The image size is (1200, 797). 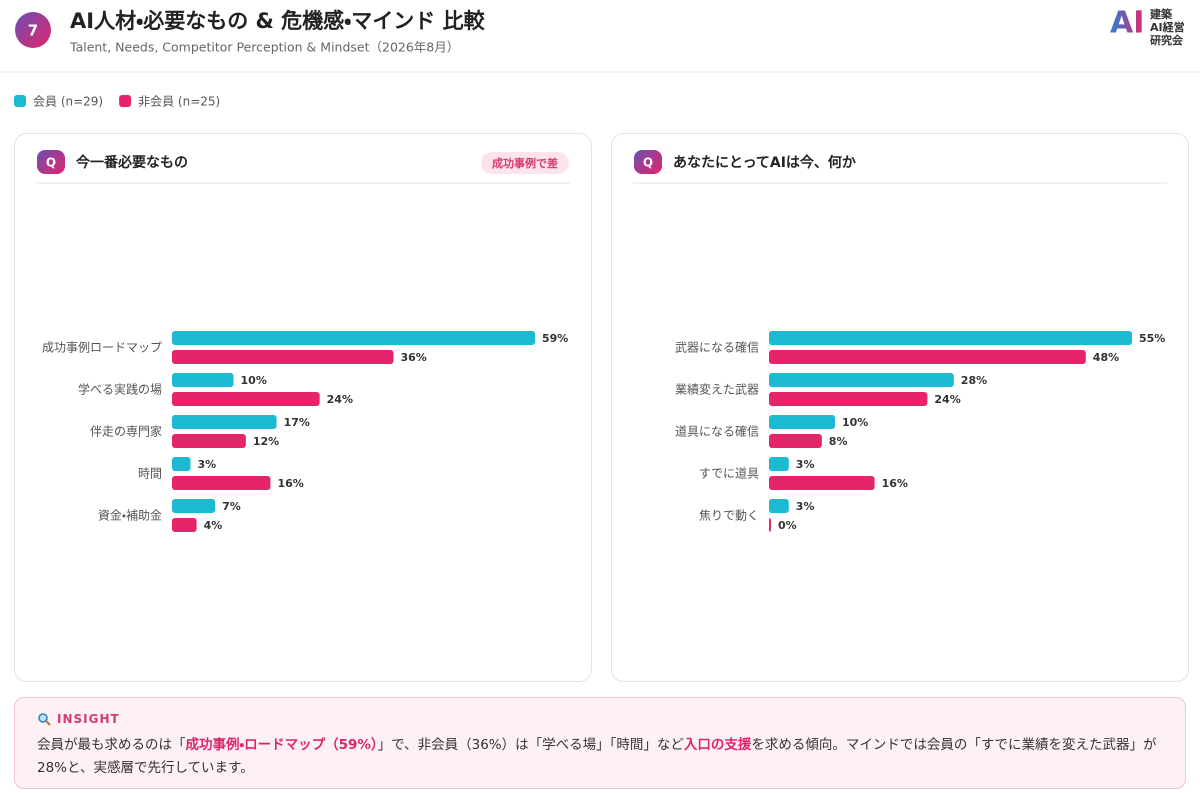 What do you see at coordinates (117, 102) in the screenshot?
I see `legend: 会員 (n=29) 非会員 (n=25)` at bounding box center [117, 102].